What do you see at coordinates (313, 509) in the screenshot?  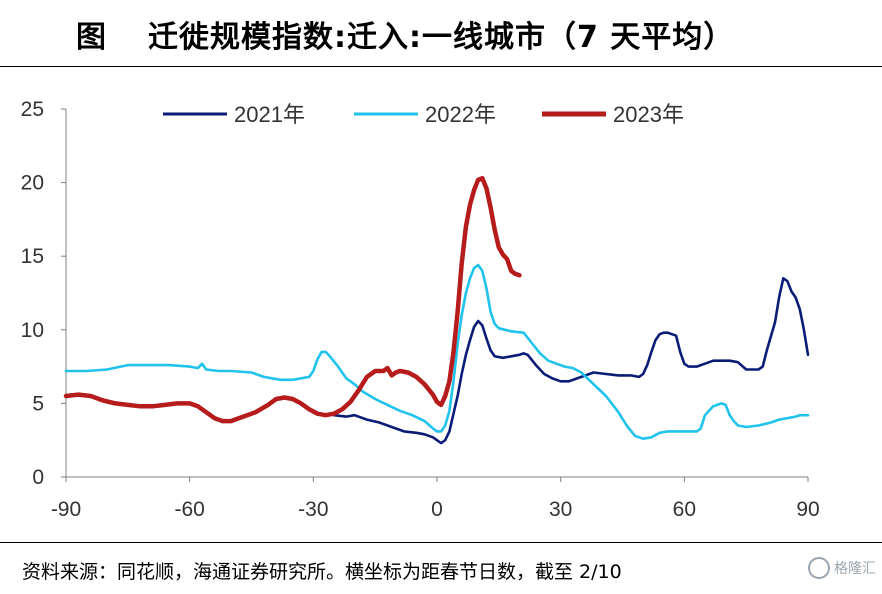 I see `x-tick-label: -30` at bounding box center [313, 509].